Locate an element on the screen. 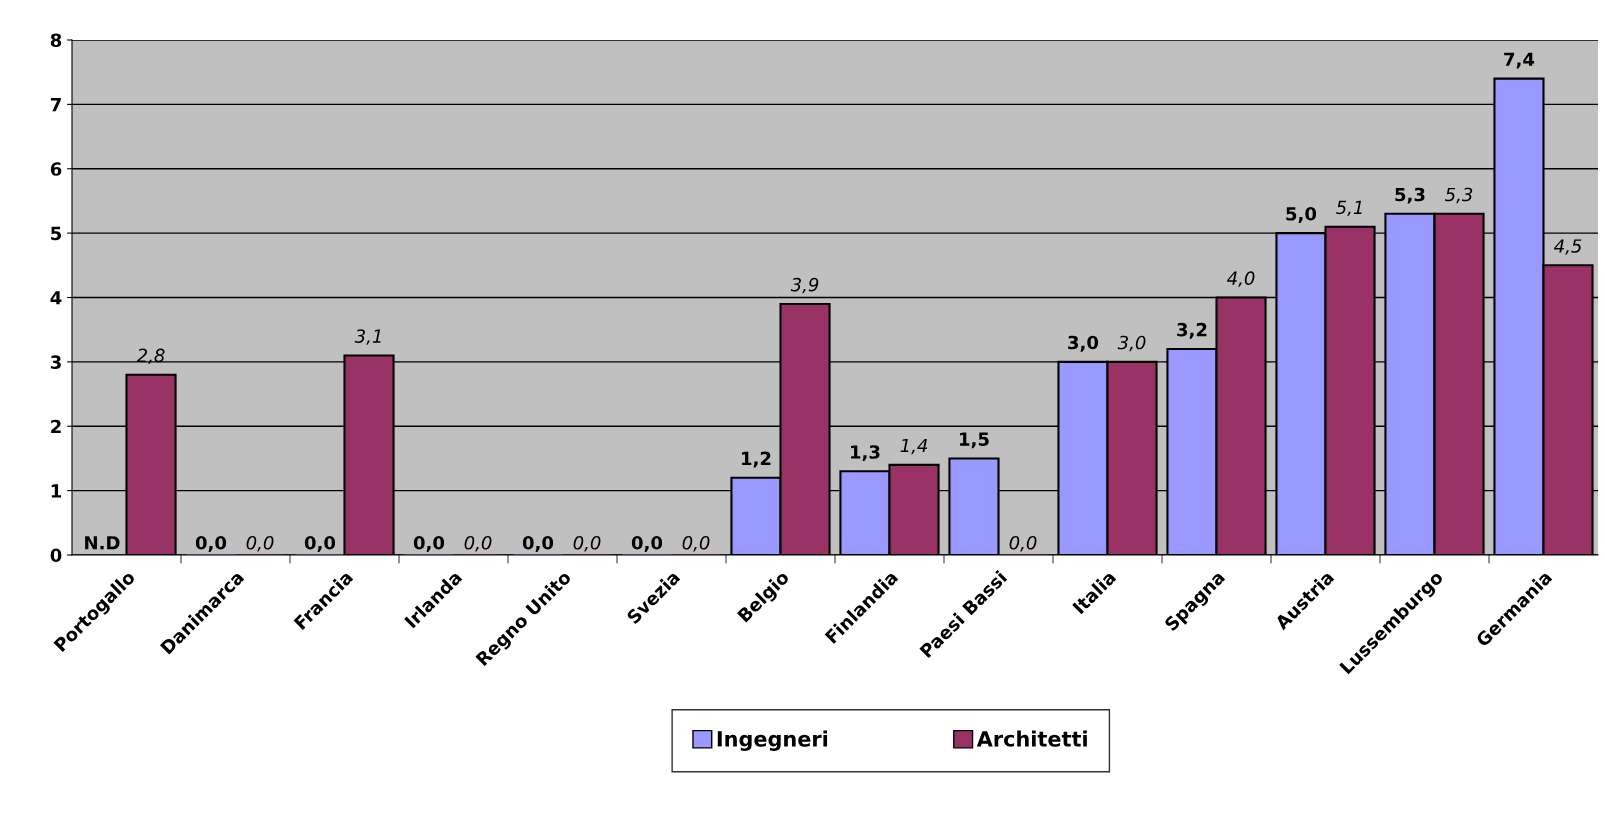  data-label: 4,5 is located at coordinates (1568, 247).